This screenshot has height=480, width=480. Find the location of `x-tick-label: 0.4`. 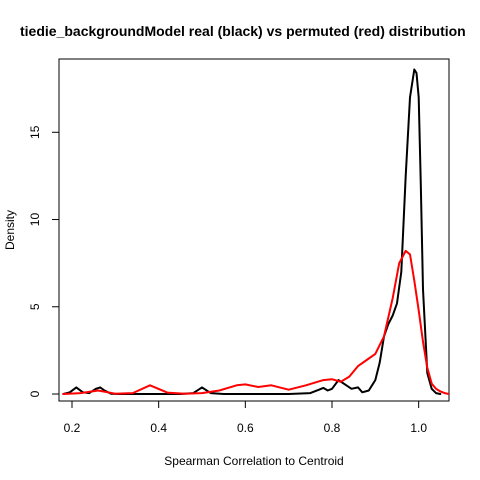

x-tick-label: 0.4 is located at coordinates (158, 428).